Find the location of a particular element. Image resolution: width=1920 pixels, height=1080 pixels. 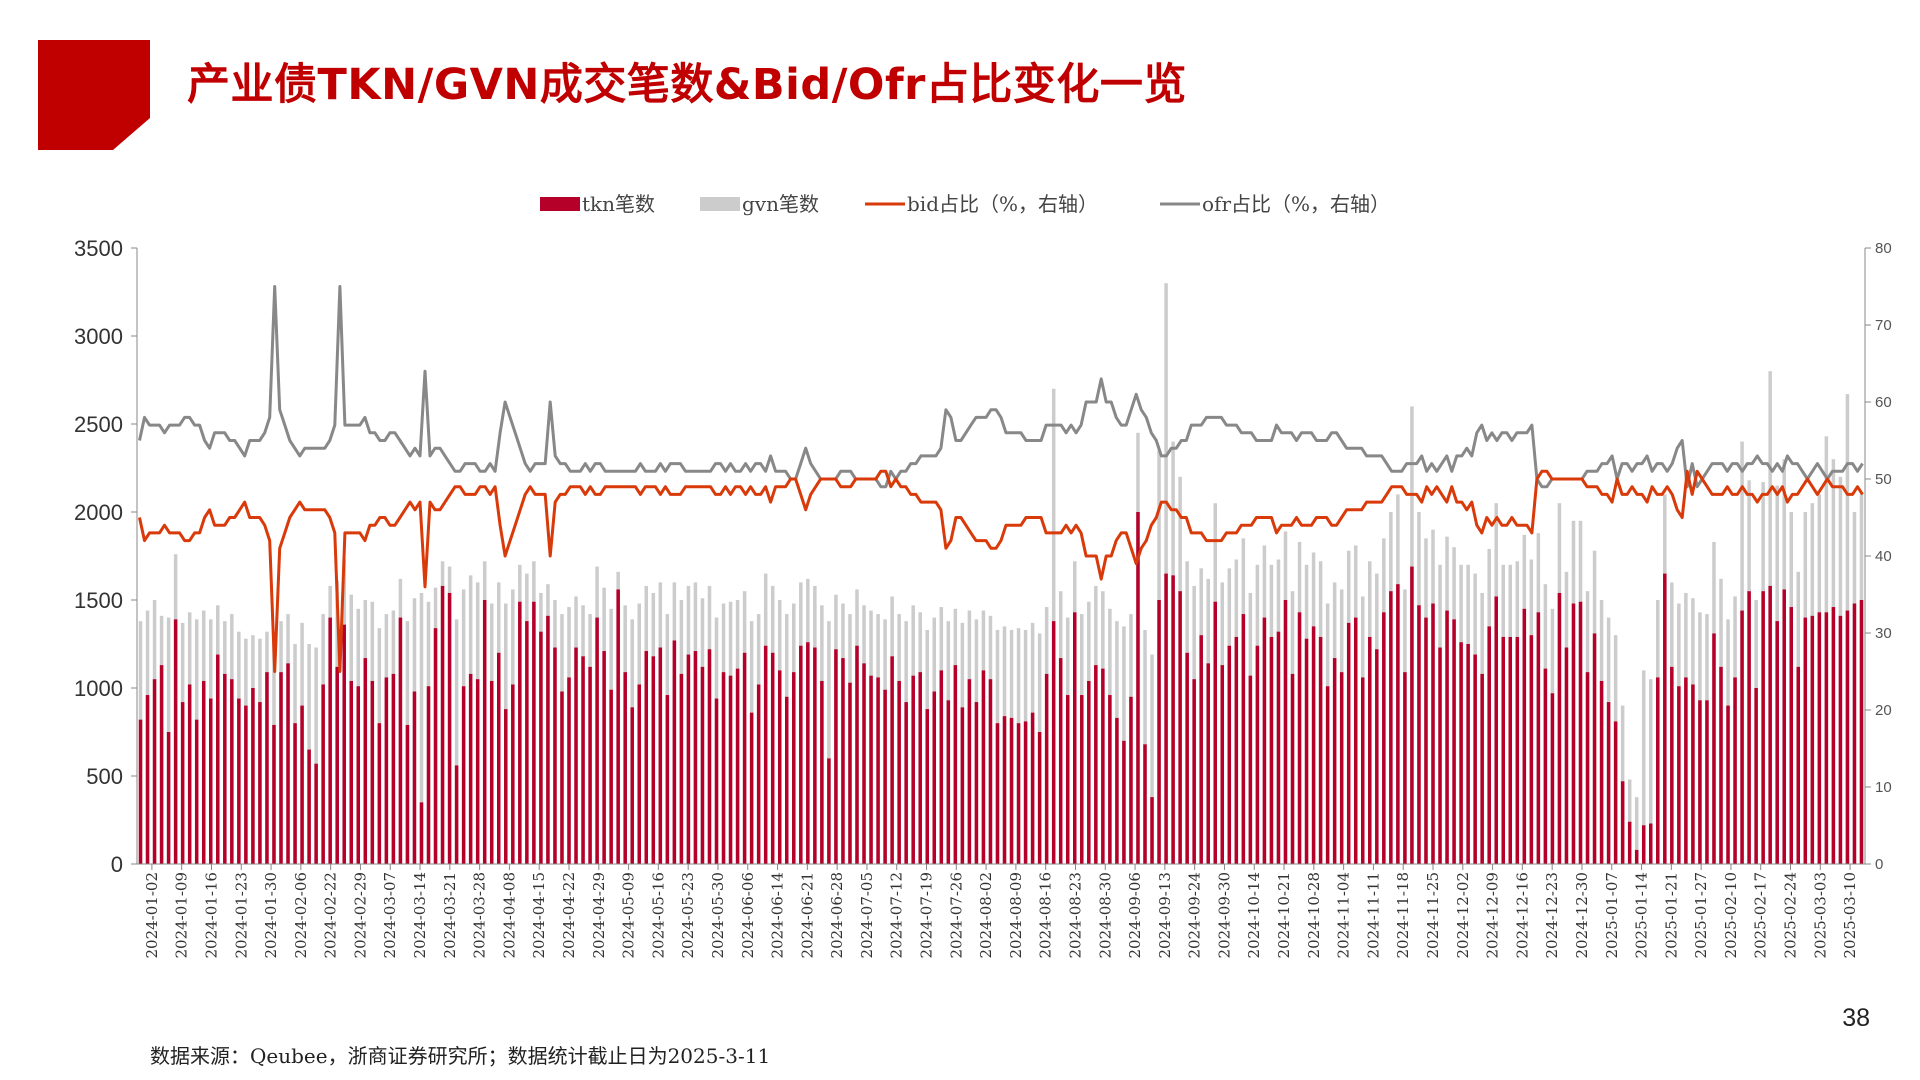

red-corner-block is located at coordinates (94, 95).